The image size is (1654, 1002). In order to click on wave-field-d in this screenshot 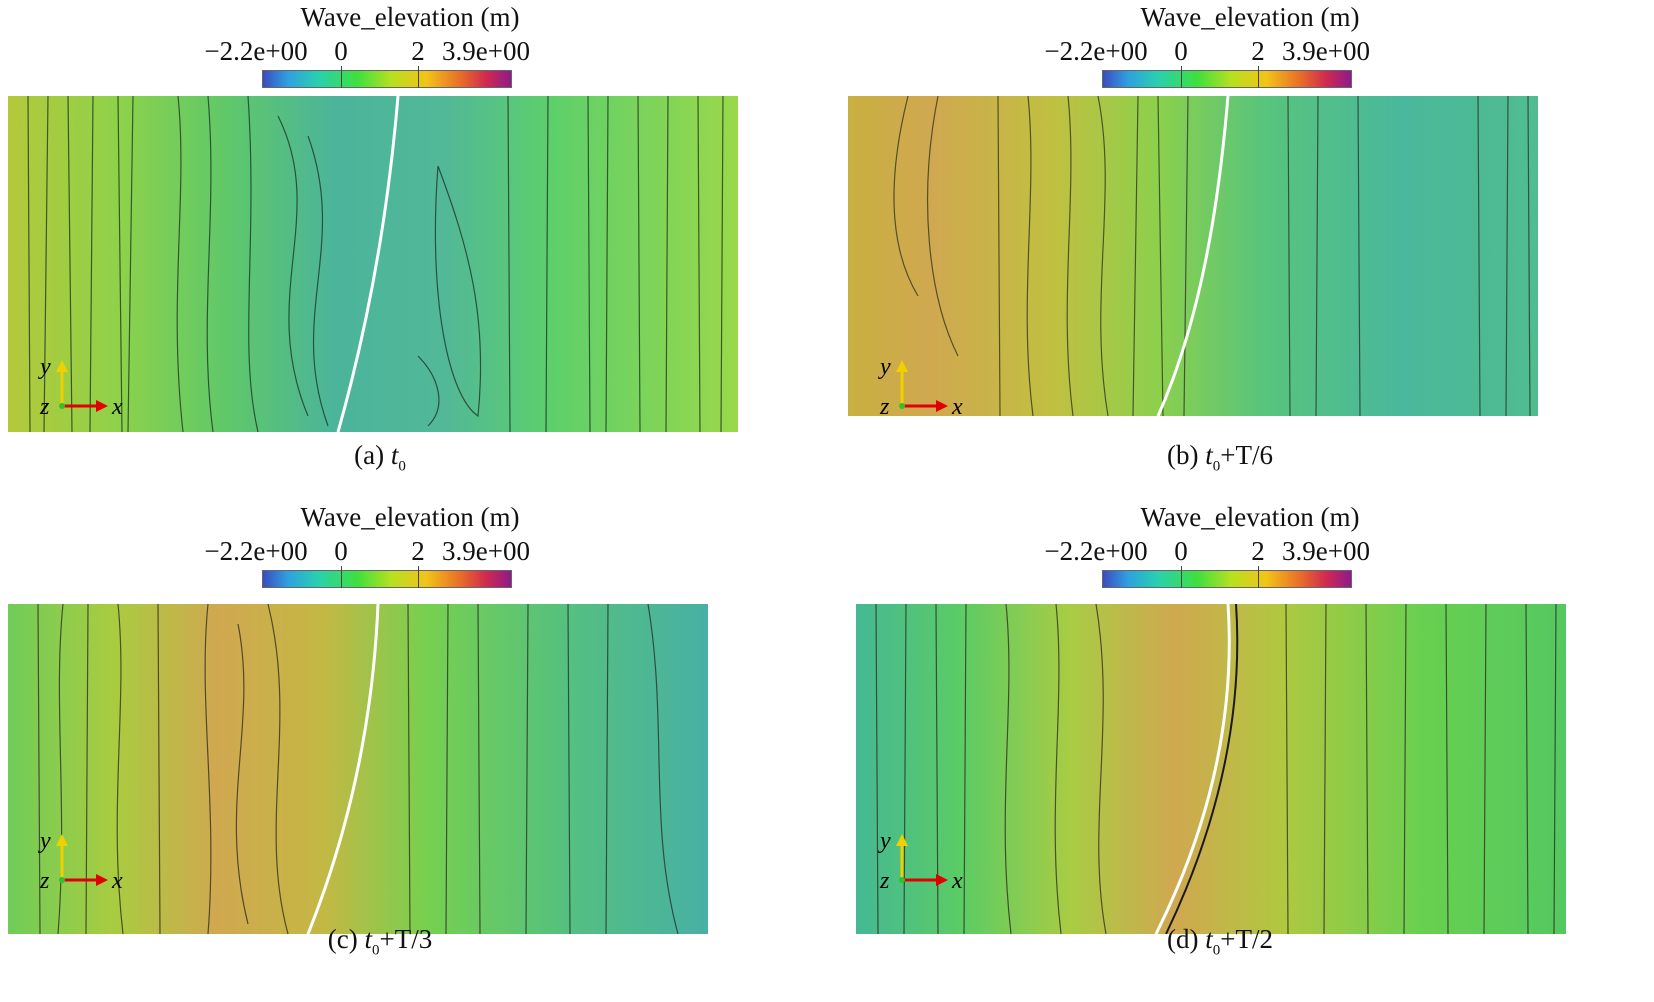, I will do `click(1221, 772)`.